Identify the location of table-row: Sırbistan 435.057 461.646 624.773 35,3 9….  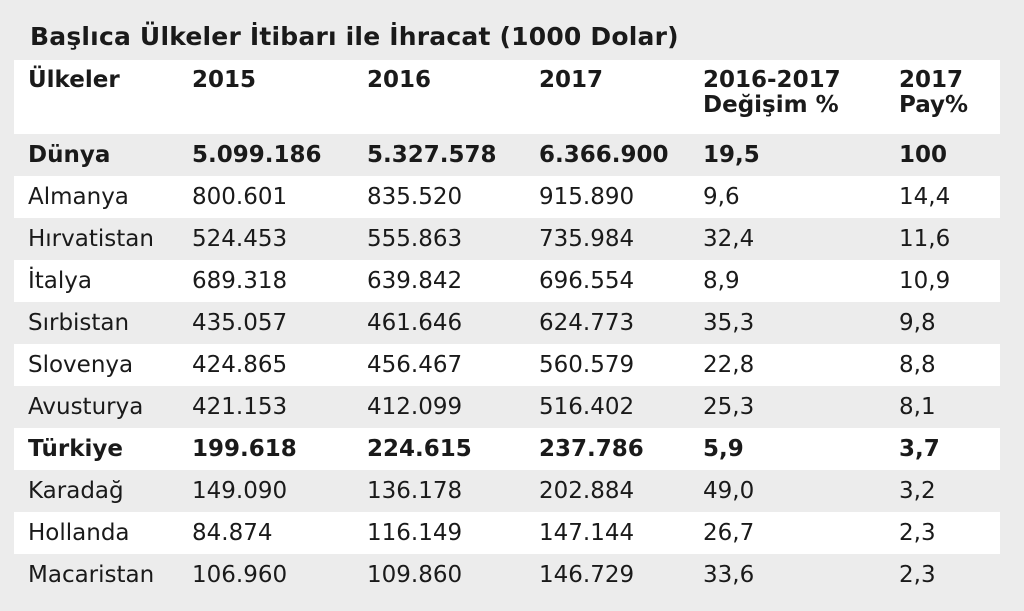
(507, 323).